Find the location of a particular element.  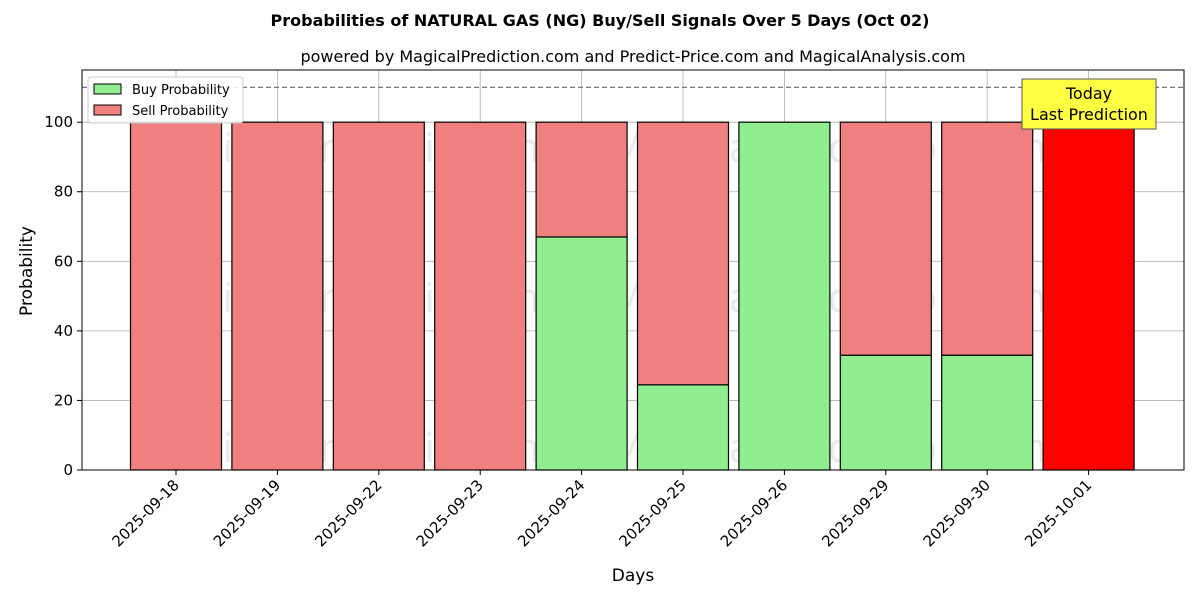

x-tick-label: 2025-09-26 is located at coordinates (754, 513).